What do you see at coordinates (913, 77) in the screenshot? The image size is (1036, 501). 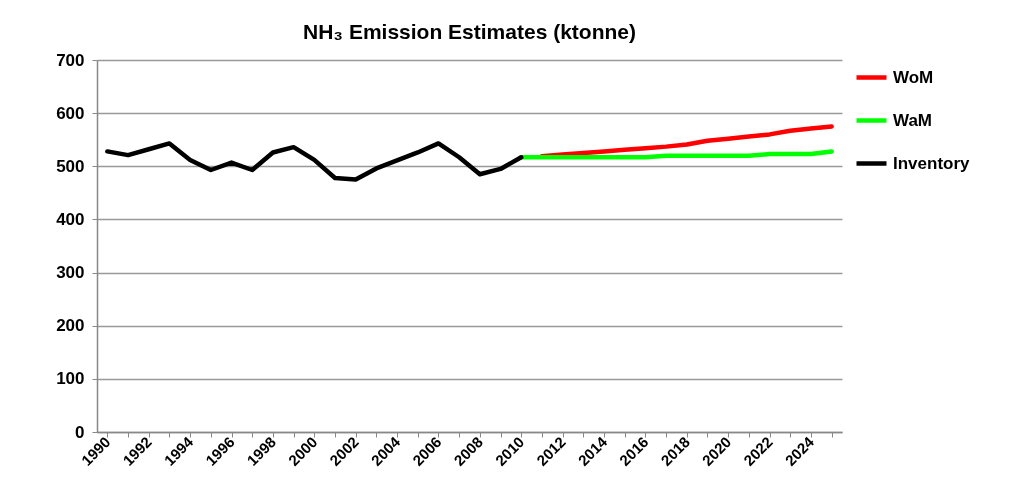 I see `legend-label: WoM` at bounding box center [913, 77].